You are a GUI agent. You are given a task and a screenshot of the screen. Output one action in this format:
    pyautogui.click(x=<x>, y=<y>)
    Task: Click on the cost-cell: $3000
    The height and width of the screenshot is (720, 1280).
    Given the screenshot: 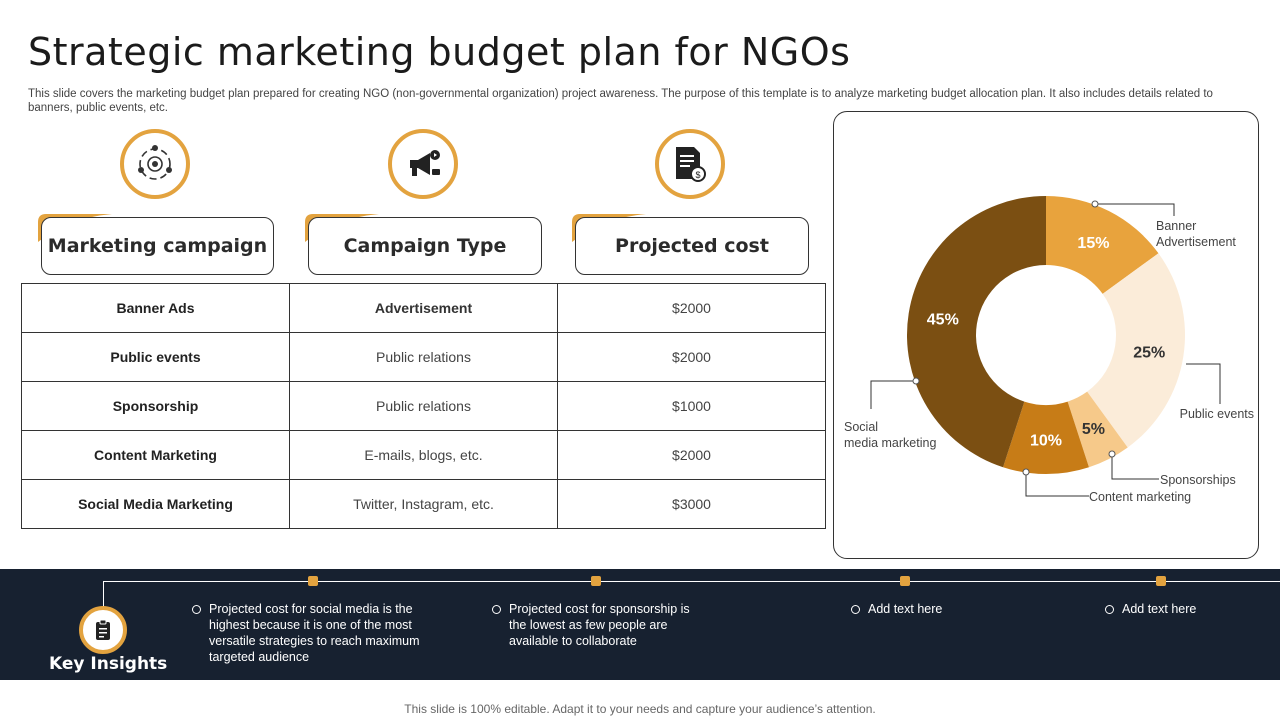 What is the action you would take?
    pyautogui.click(x=691, y=504)
    